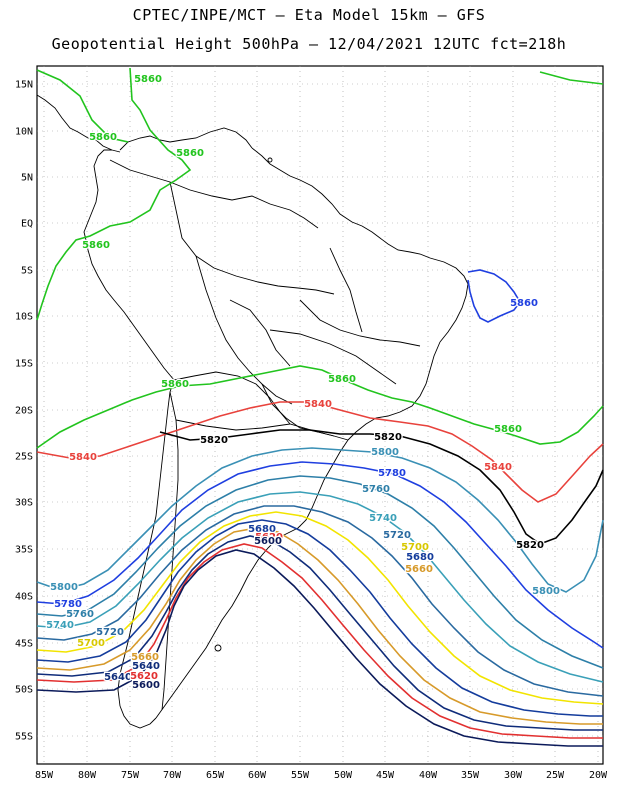  Describe the element at coordinates (24, 317) in the screenshot. I see `lat-label: 10S` at that location.